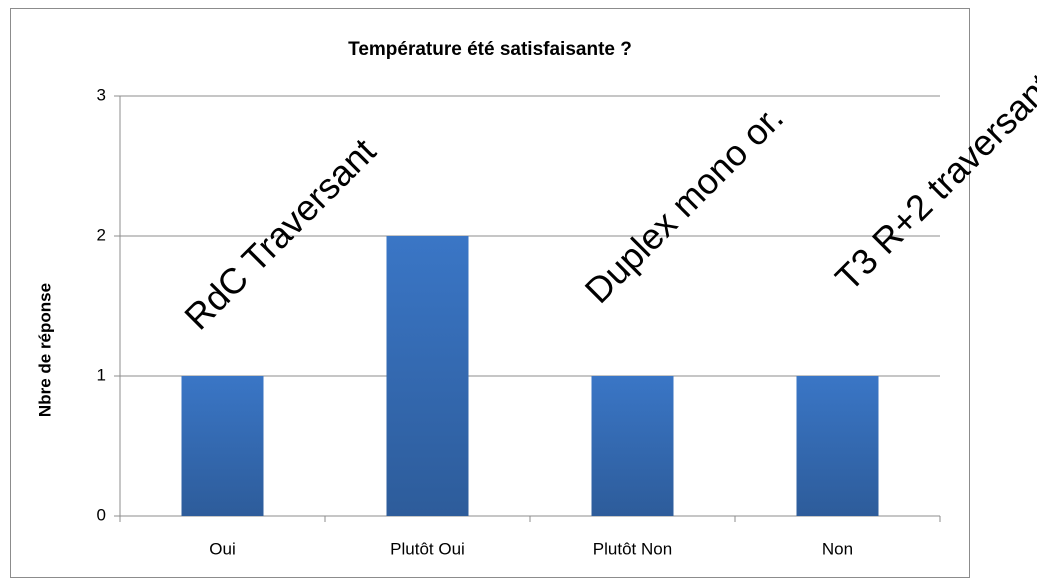 This screenshot has height=580, width=1037. Describe the element at coordinates (44, 350) in the screenshot. I see `y-axis-label: Nbre de réponse` at that location.